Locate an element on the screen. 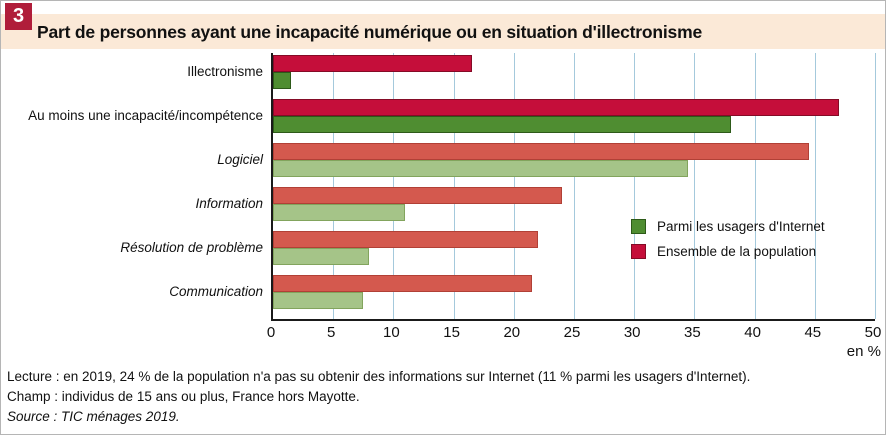  x-tick-label: 25 is located at coordinates (572, 332).